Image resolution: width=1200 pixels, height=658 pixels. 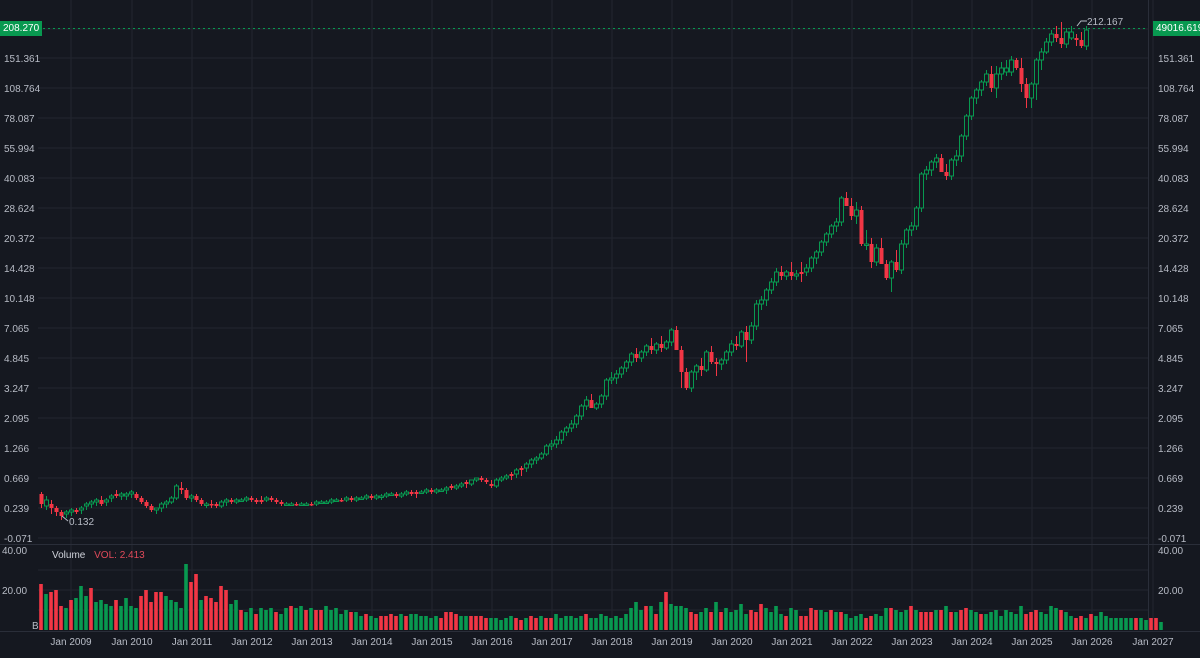 What do you see at coordinates (1176, 28) in the screenshot?
I see `last-price-tag-right: 49016.619` at bounding box center [1176, 28].